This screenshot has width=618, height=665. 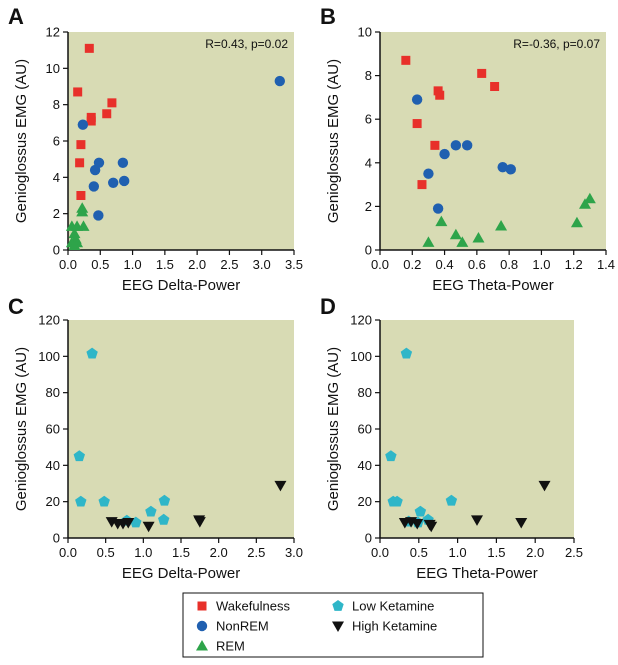 I want to click on y-tick-label: 60, so click(x=53, y=429).